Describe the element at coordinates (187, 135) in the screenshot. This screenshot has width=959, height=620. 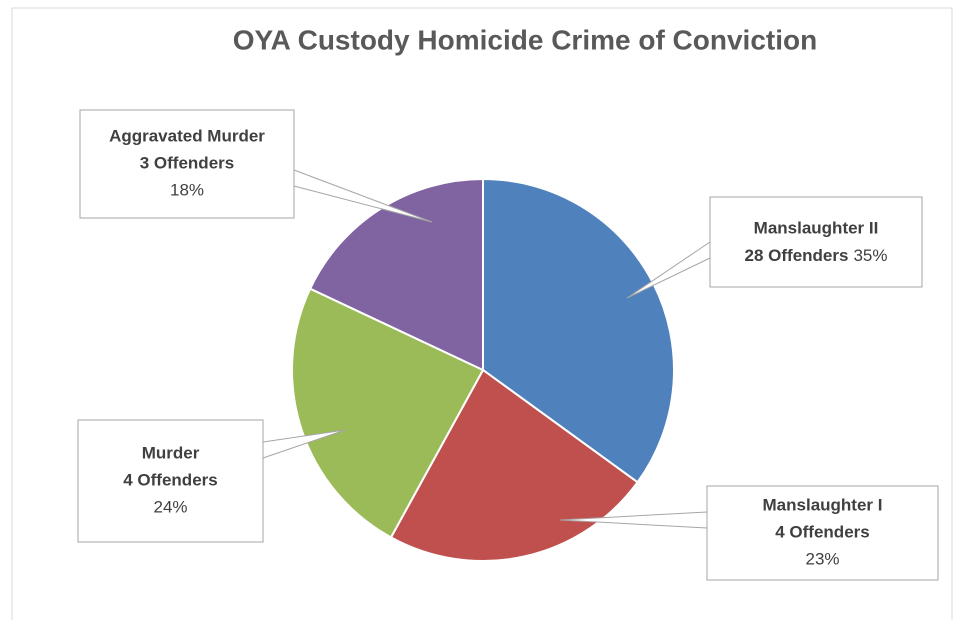
I see `category-label: Aggravated Murder` at that location.